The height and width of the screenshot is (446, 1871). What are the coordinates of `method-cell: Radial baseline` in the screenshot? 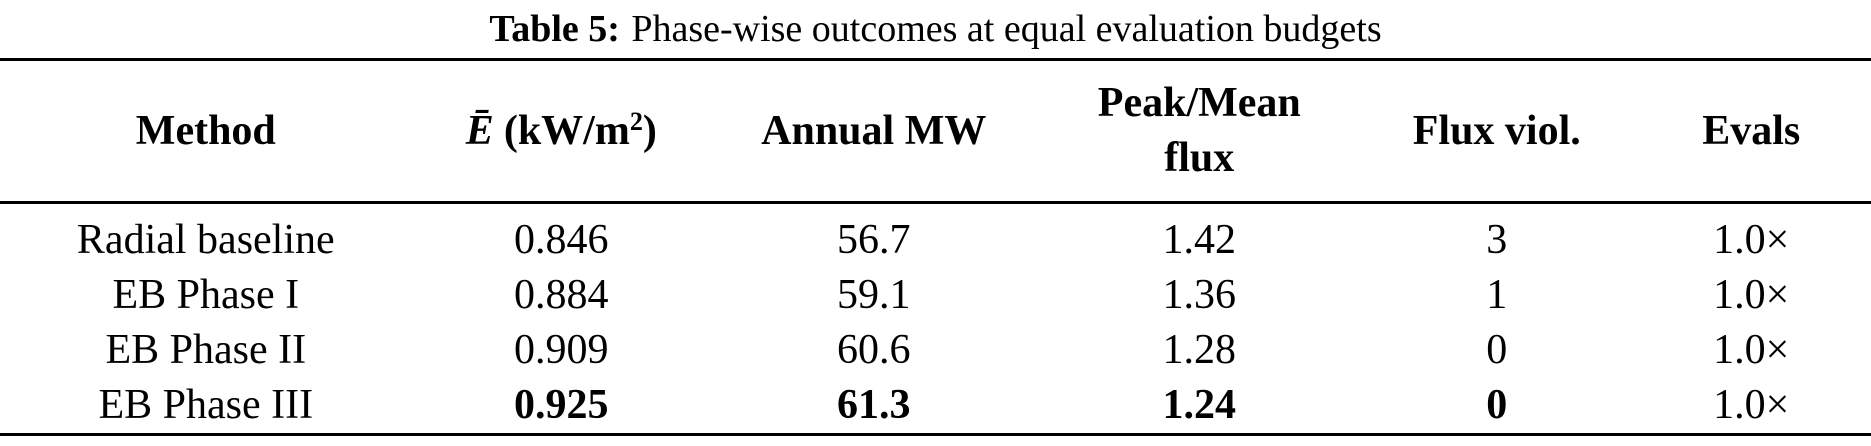 It's located at (205, 240).